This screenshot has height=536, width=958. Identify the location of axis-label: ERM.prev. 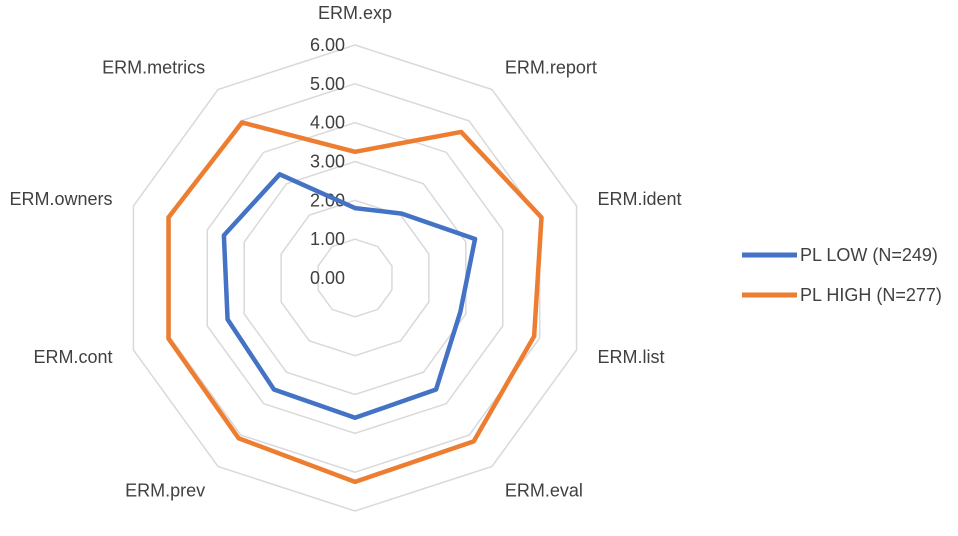
(165, 490).